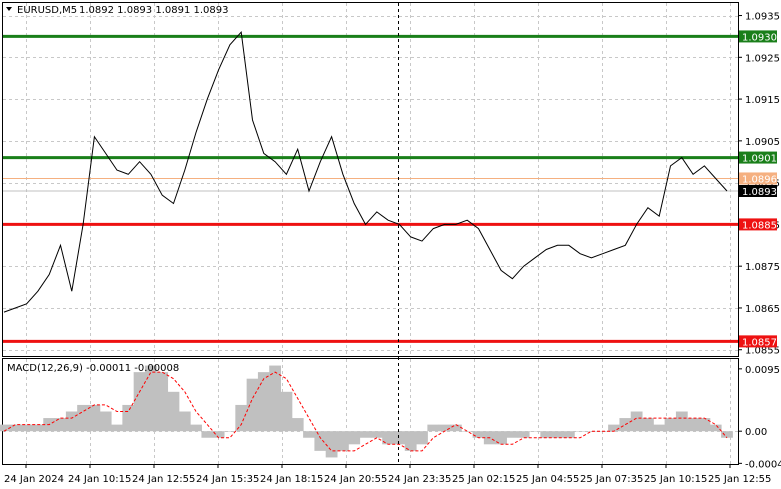 This screenshot has height=489, width=781. Describe the element at coordinates (163, 479) in the screenshot. I see `time-axis-label: 24 Jan 12:55` at that location.